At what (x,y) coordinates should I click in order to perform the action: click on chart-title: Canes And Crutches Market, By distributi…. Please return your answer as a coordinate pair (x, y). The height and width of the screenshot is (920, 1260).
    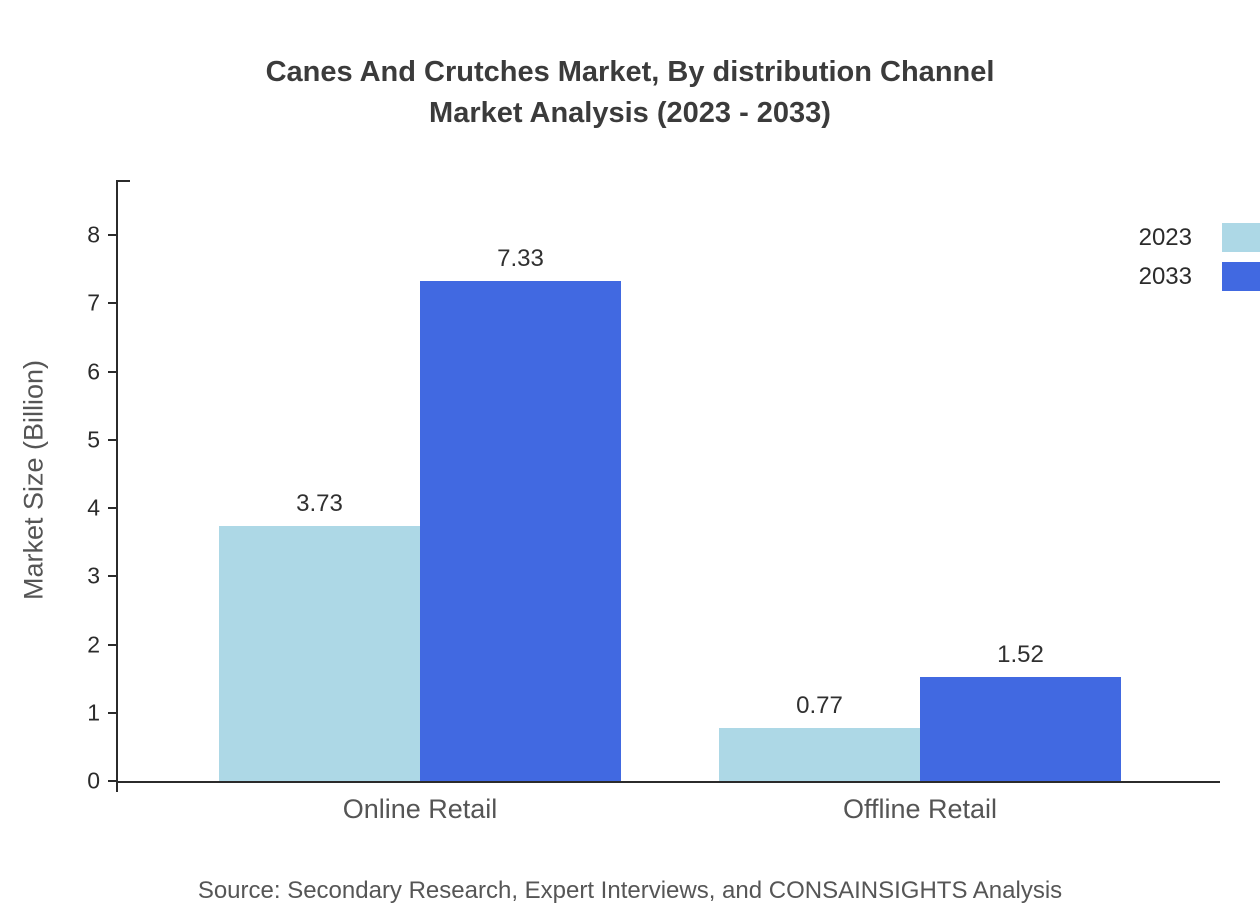
    Looking at the image, I should click on (630, 93).